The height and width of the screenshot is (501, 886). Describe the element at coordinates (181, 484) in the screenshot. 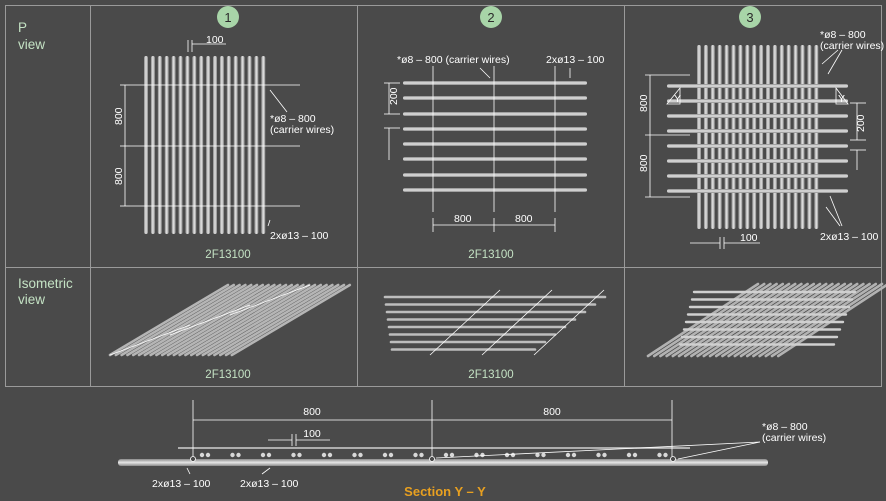

I see `section-left-label-1: 2xø13 – 100` at that location.